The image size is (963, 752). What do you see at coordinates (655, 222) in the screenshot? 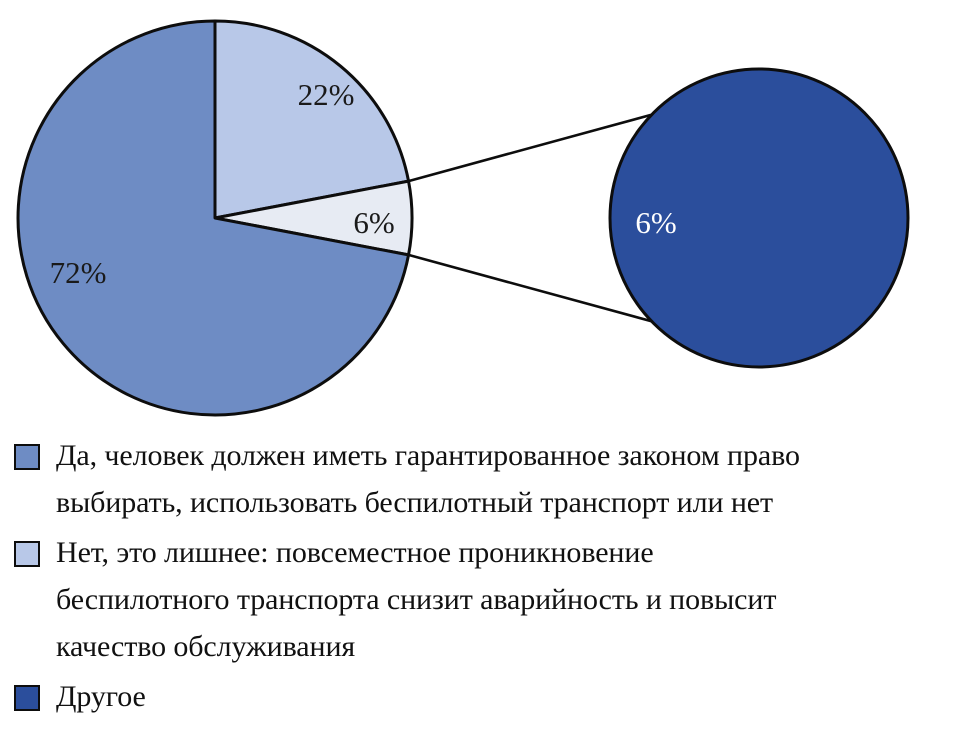
I see `detail-label-6: 6%` at bounding box center [655, 222].